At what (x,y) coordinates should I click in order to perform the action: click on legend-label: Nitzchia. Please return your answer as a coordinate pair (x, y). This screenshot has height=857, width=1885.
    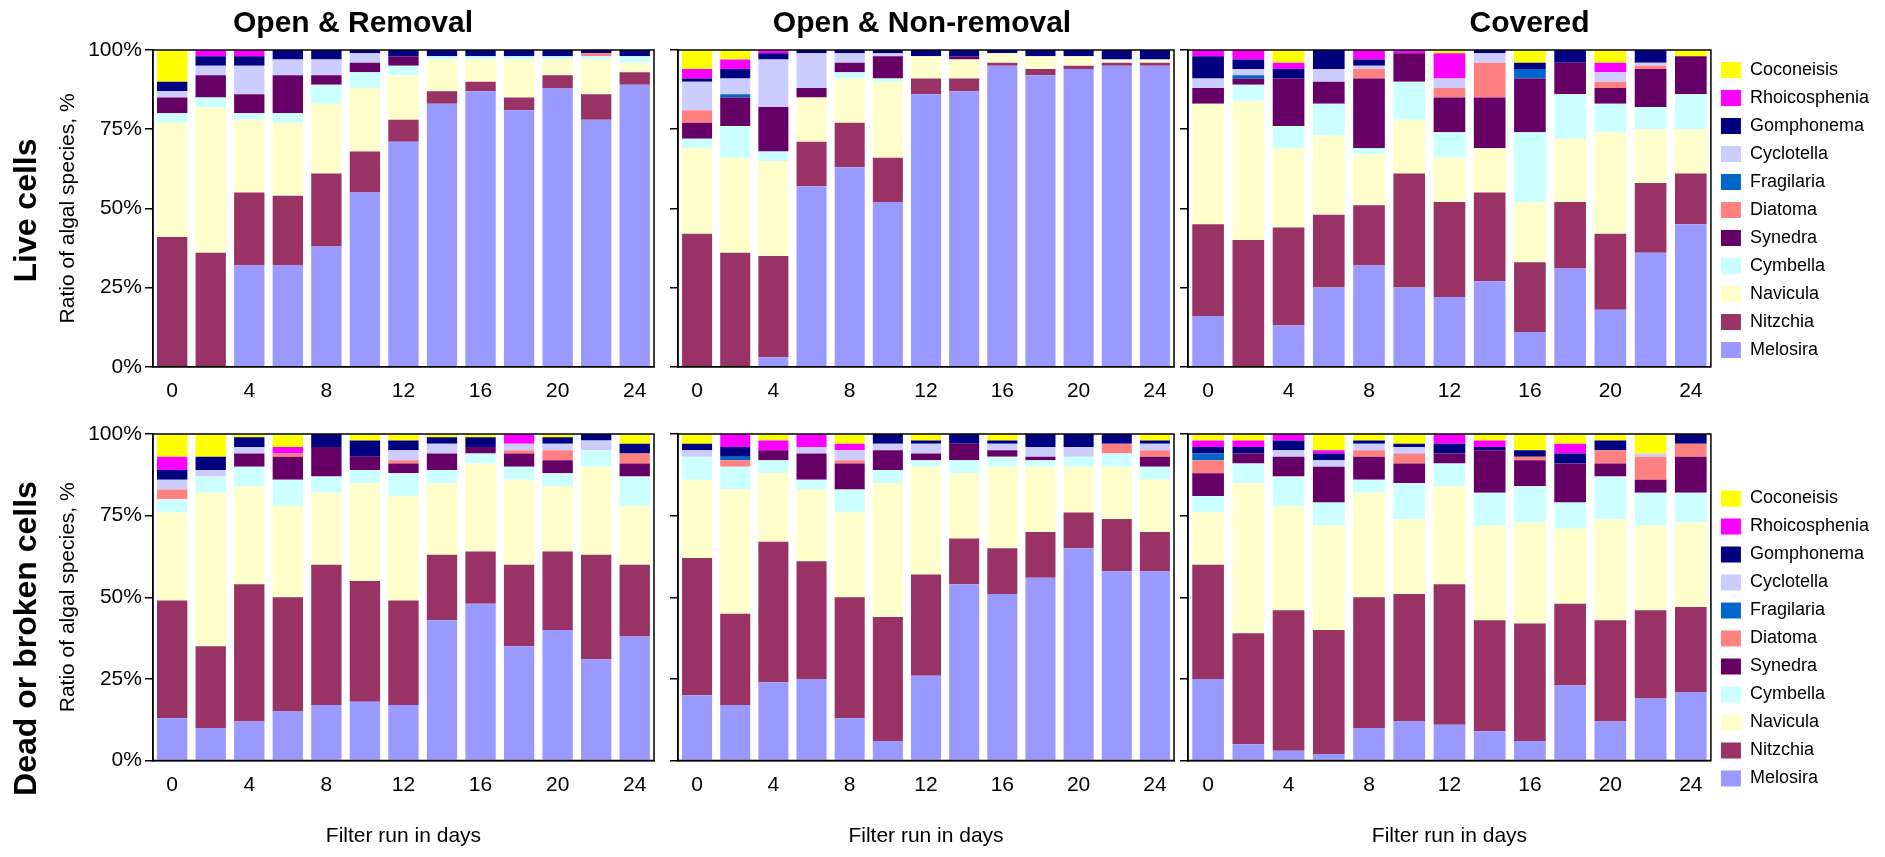
    Looking at the image, I should click on (1782, 749).